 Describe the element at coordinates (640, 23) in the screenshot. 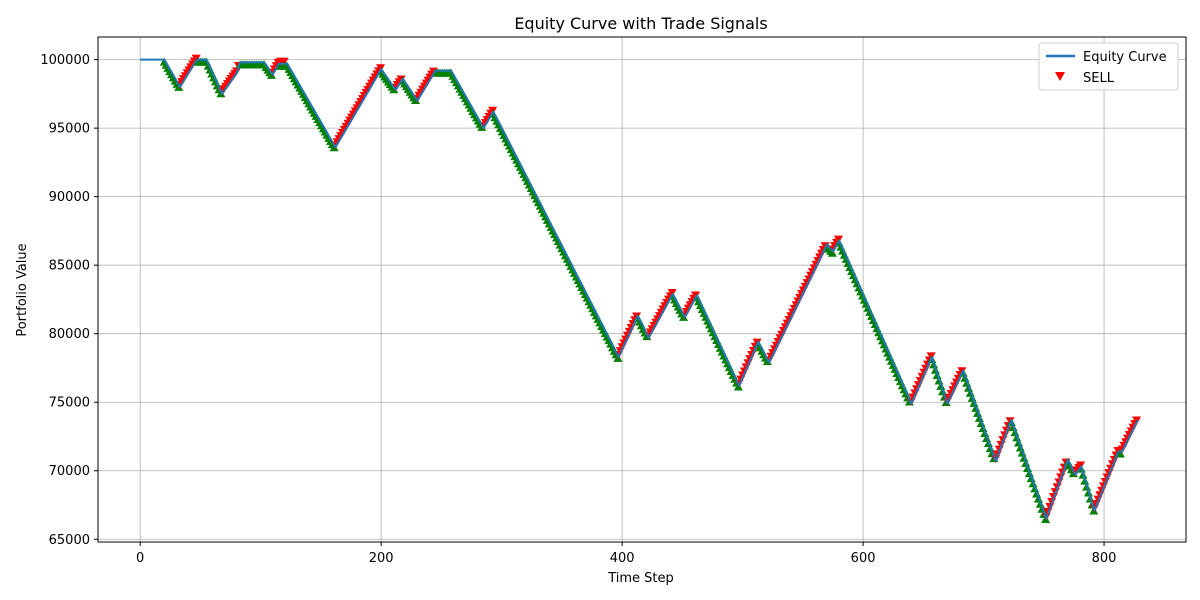

I see `chart-title: Equity Curve with Trade Signals` at that location.